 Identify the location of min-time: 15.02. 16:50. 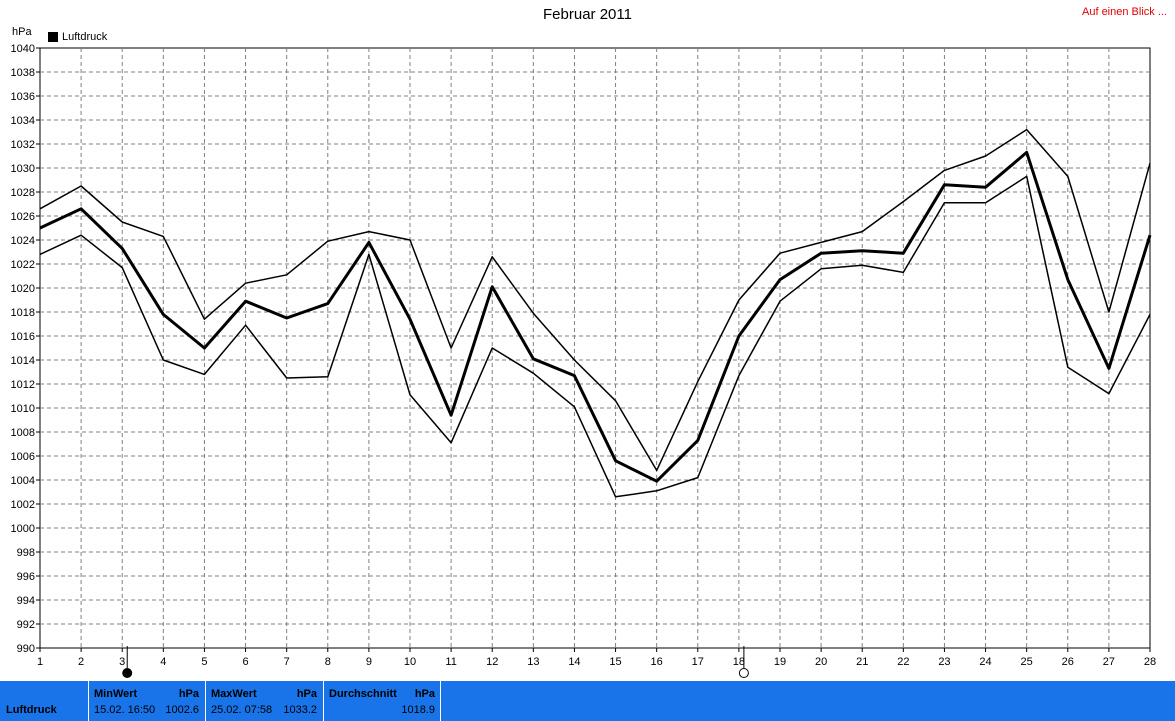
(125, 710).